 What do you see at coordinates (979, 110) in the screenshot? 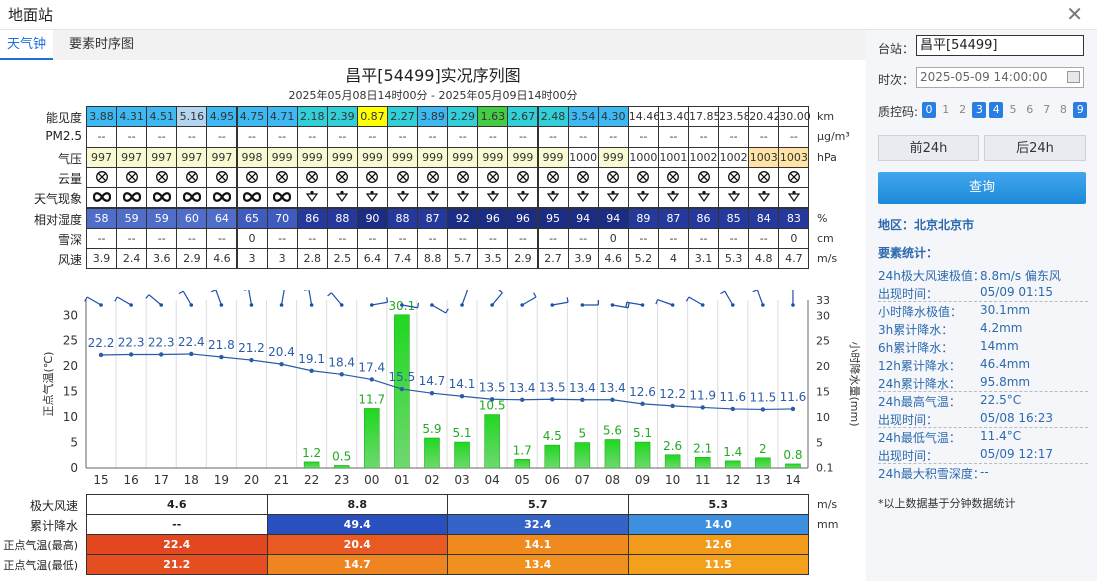
I see `qc-code-3: 3` at bounding box center [979, 110].